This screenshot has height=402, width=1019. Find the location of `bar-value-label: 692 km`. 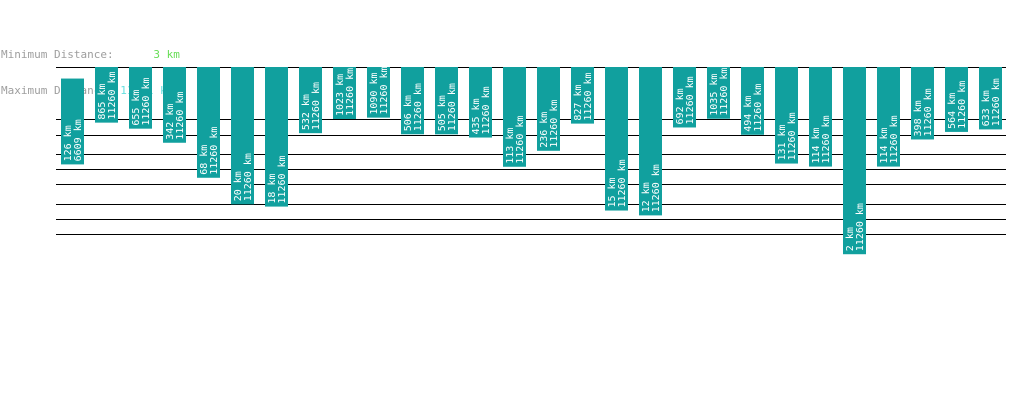

bar-value-label: 692 km is located at coordinates (680, 106).